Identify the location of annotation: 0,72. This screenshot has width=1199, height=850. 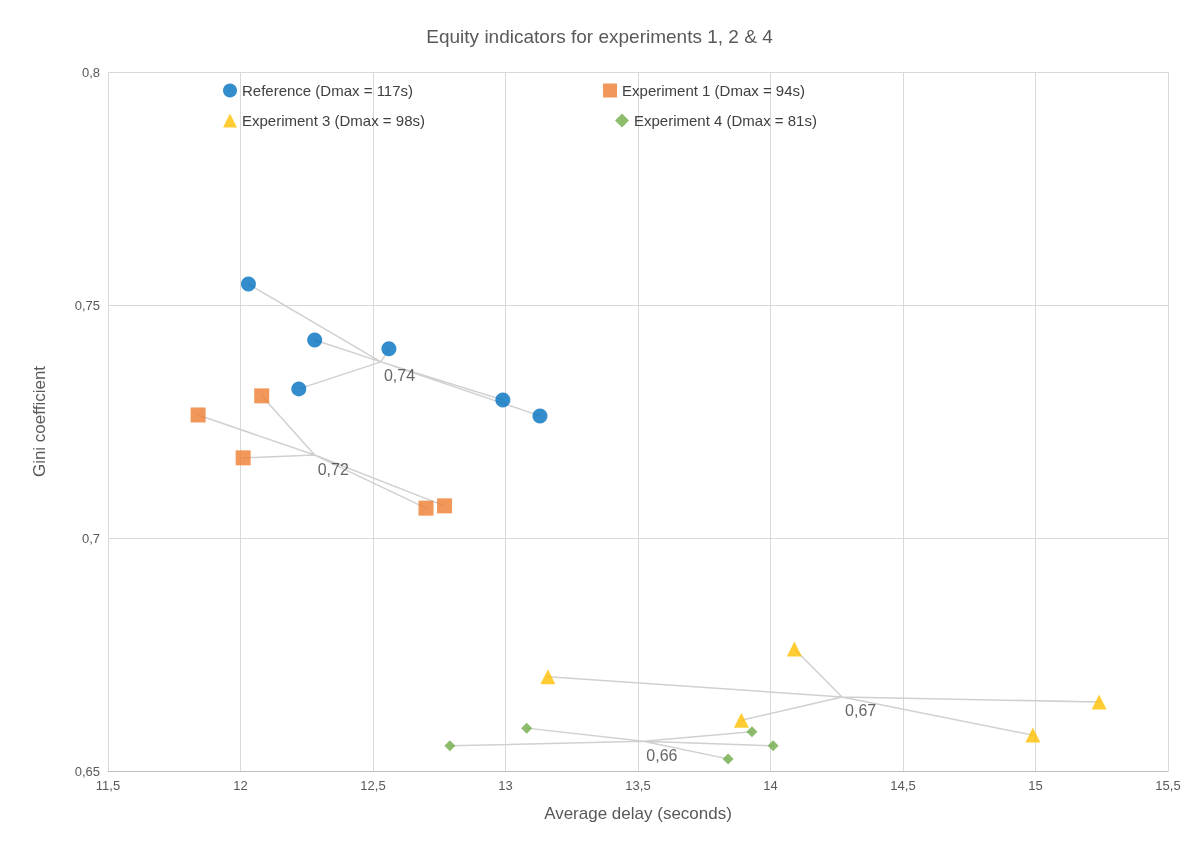
(333, 469).